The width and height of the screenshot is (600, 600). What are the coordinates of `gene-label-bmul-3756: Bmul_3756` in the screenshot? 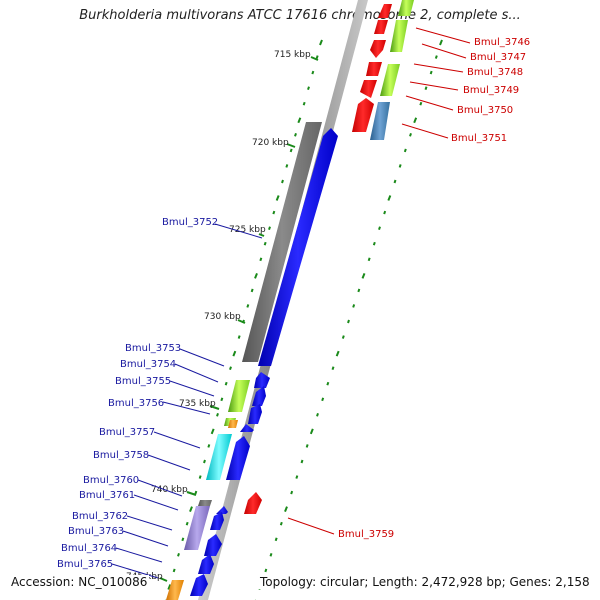 It's located at (136, 403).